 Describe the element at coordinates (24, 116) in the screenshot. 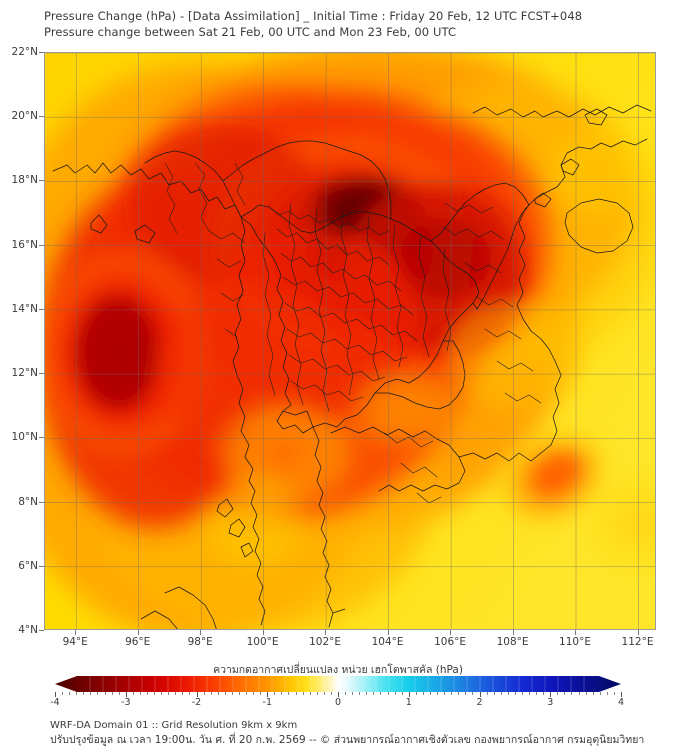

I see `ytick-label-20n: 20°N` at that location.